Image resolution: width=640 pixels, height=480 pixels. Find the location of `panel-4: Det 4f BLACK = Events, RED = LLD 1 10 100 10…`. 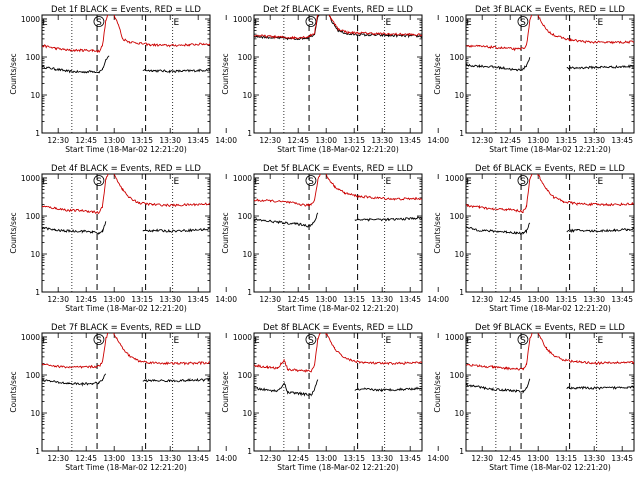

panel-4: Det 4f BLACK = Events, RED = LLD 1 10 100 10… is located at coordinates (123, 238).